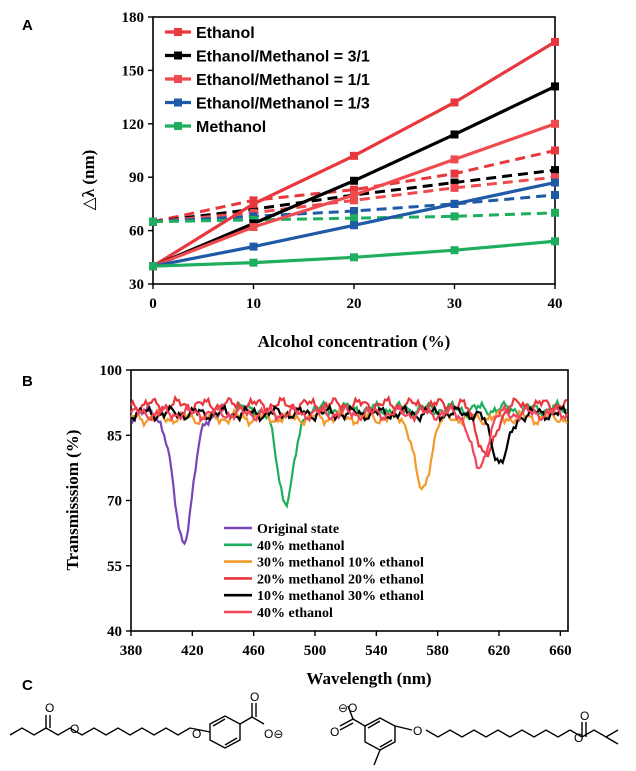  Describe the element at coordinates (578, 738) in the screenshot. I see `right-o-ester: O` at that location.